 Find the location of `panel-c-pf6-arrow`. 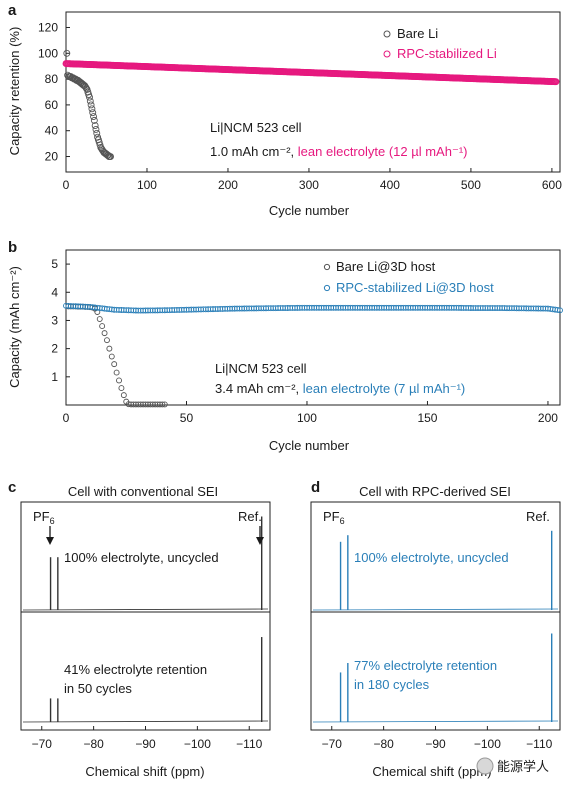

panel-c-pf6-arrow is located at coordinates (50, 535).